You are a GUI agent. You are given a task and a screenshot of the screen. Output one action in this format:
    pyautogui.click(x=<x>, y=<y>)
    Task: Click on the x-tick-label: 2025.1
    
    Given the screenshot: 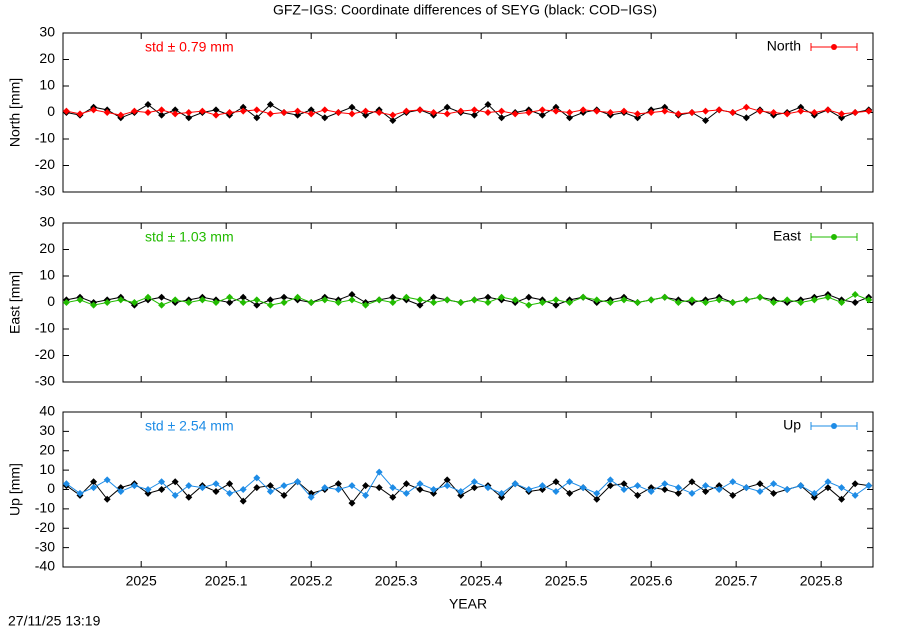 What is the action you would take?
    pyautogui.click(x=226, y=581)
    